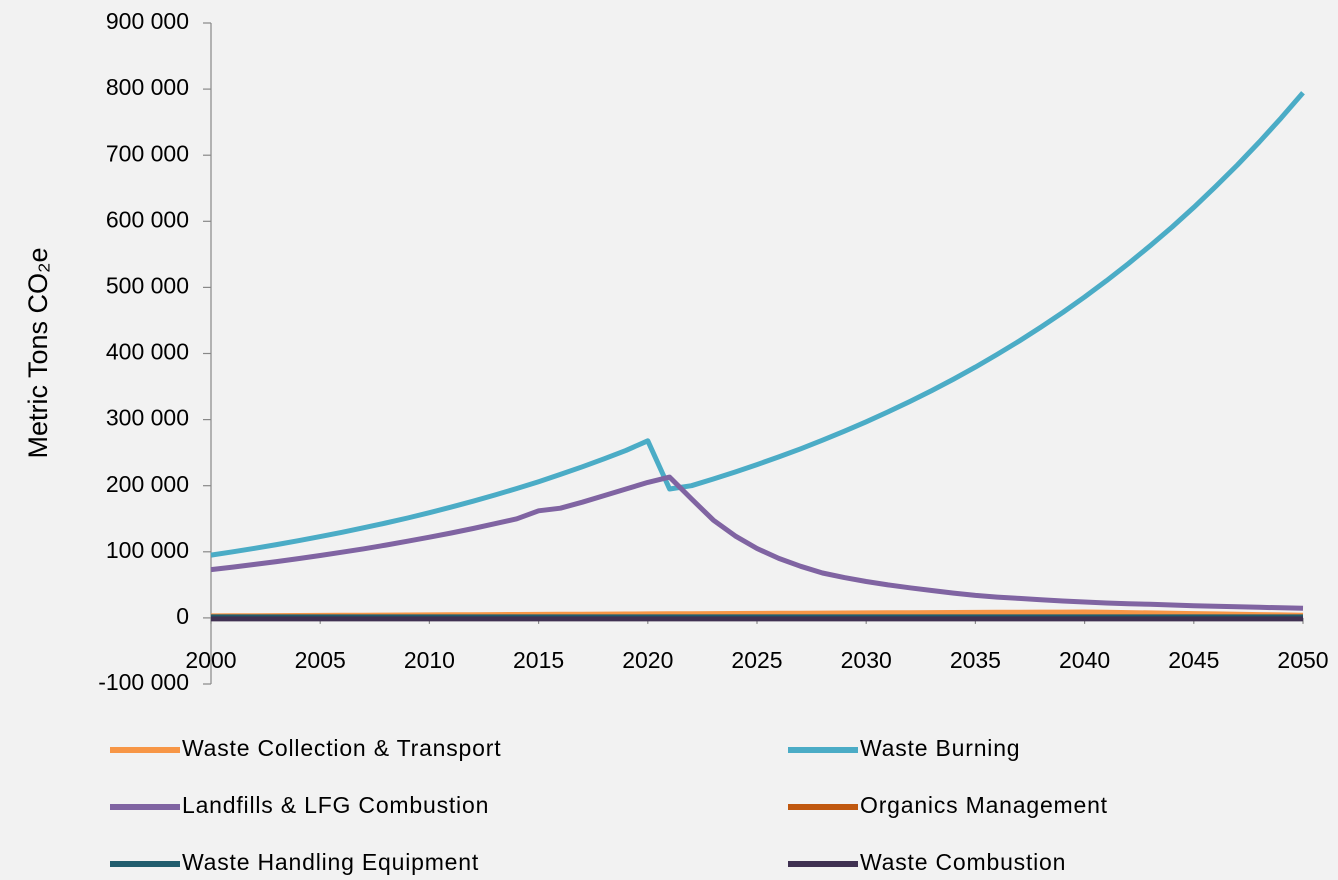 The height and width of the screenshot is (880, 1338). Describe the element at coordinates (147, 153) in the screenshot. I see `y-tick-label: 700 000` at that location.